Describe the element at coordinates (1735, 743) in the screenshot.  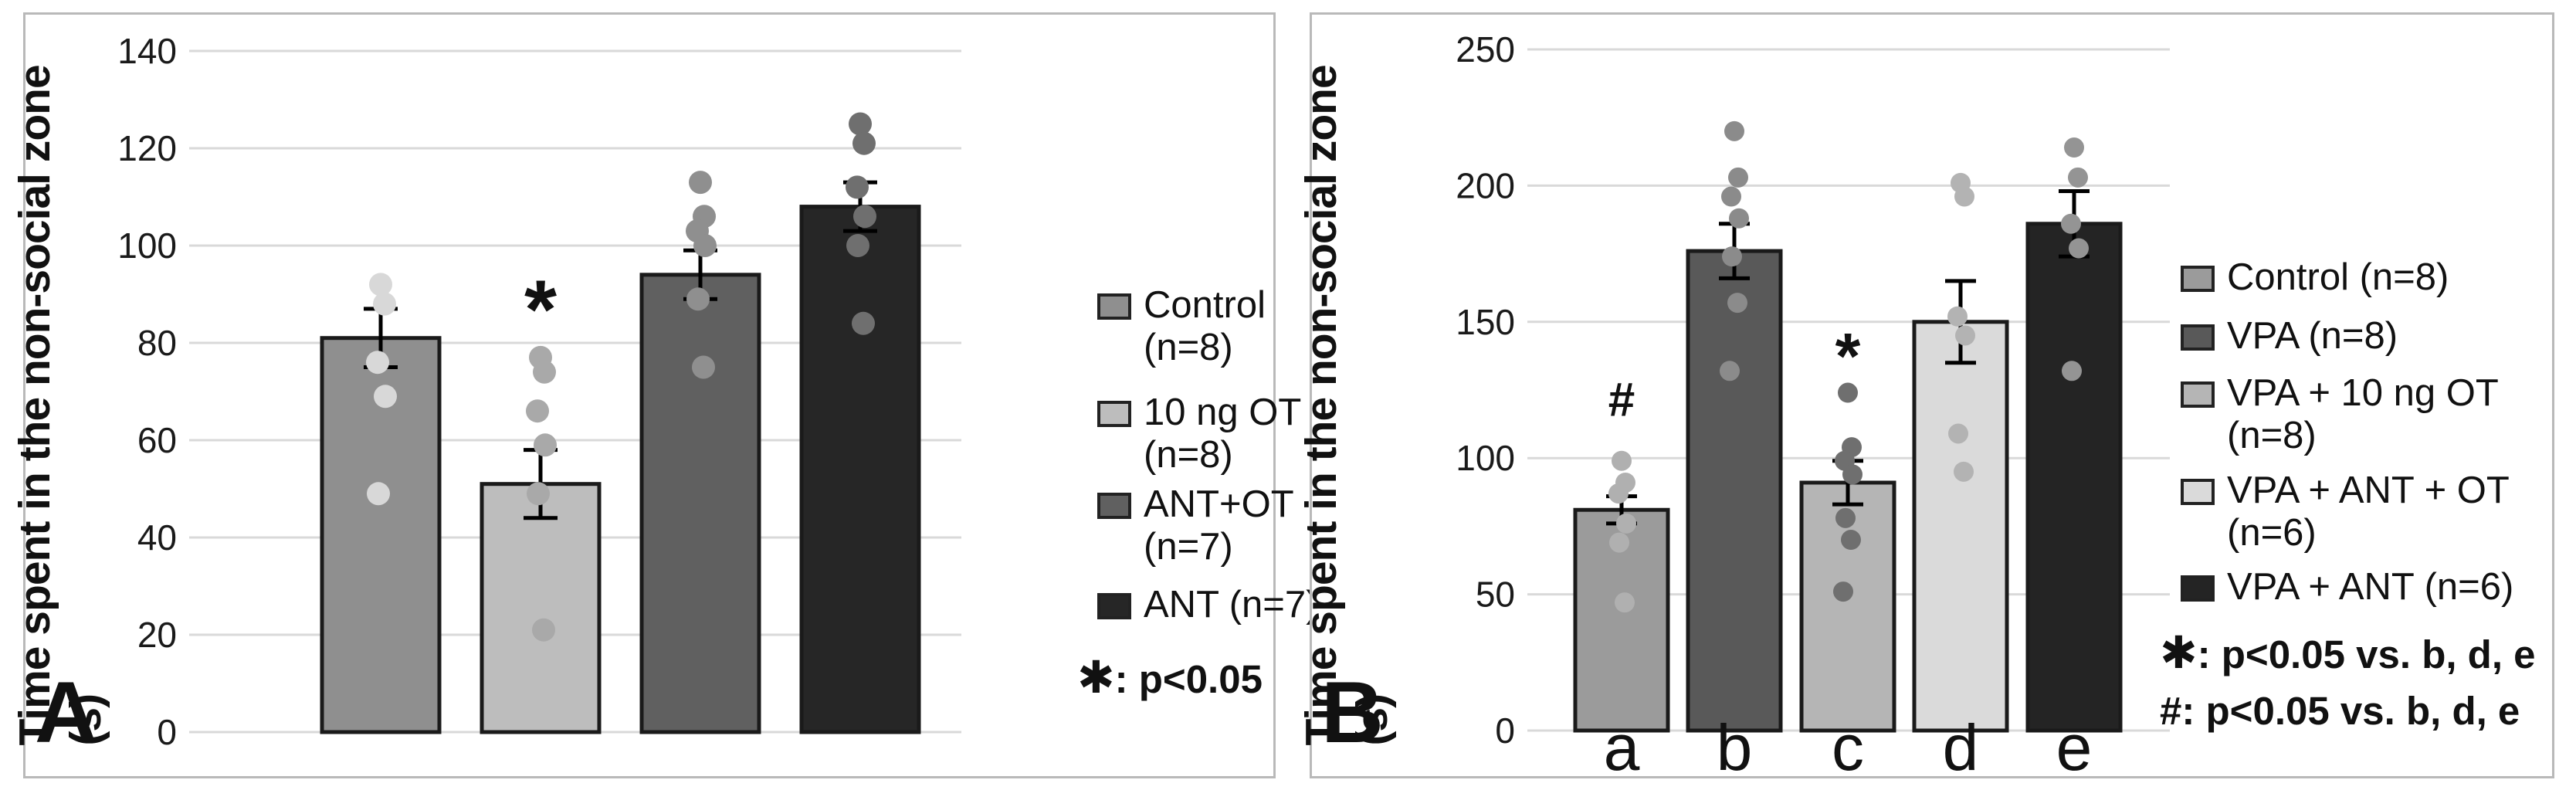
I see `x-category-label: b` at that location.